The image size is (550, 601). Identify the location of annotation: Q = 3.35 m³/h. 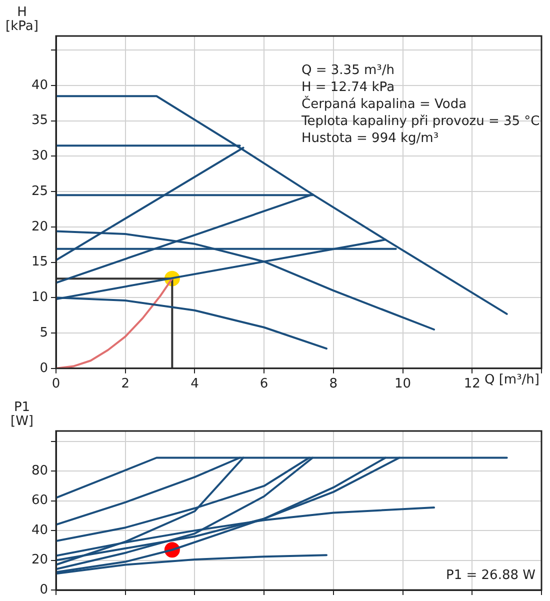
(348, 70).